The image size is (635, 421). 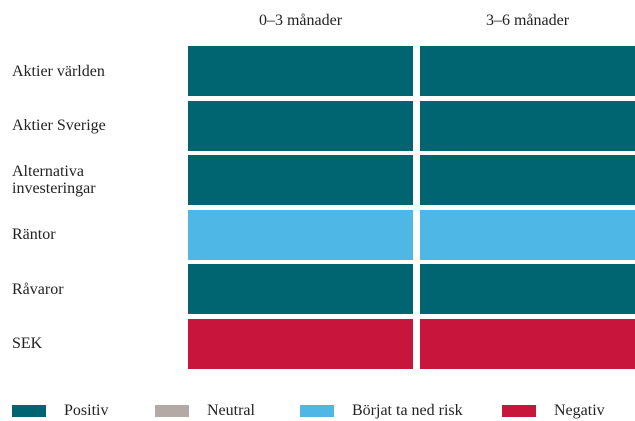 I want to click on row-label: Alternativa investeringar, so click(x=54, y=180).